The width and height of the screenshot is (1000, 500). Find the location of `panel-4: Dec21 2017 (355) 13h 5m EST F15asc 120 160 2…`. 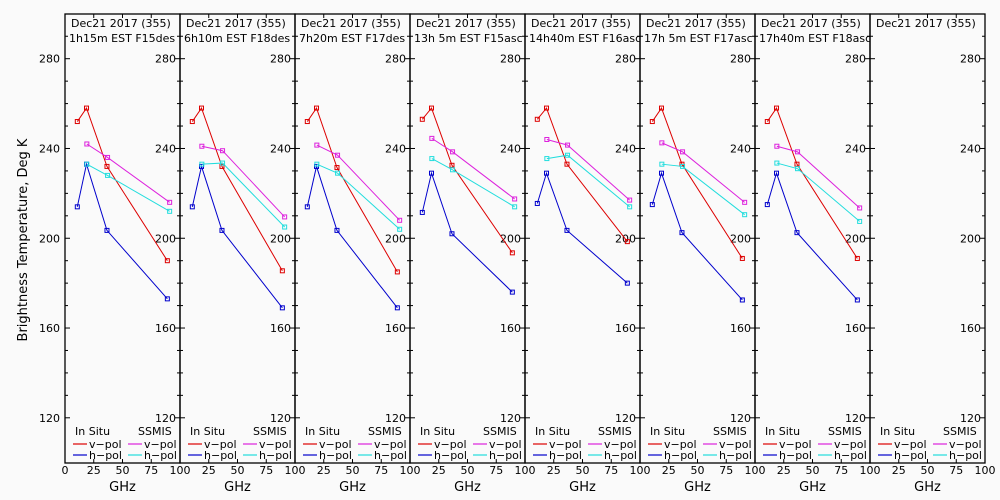

panel-4: Dec21 2017 (355) 13h 5m EST F15asc 120 160 2… is located at coordinates (472, 254).